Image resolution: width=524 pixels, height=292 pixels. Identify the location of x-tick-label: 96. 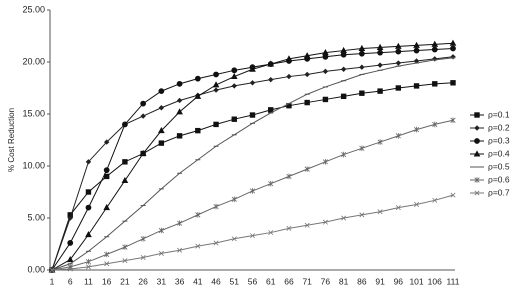
(399, 281).